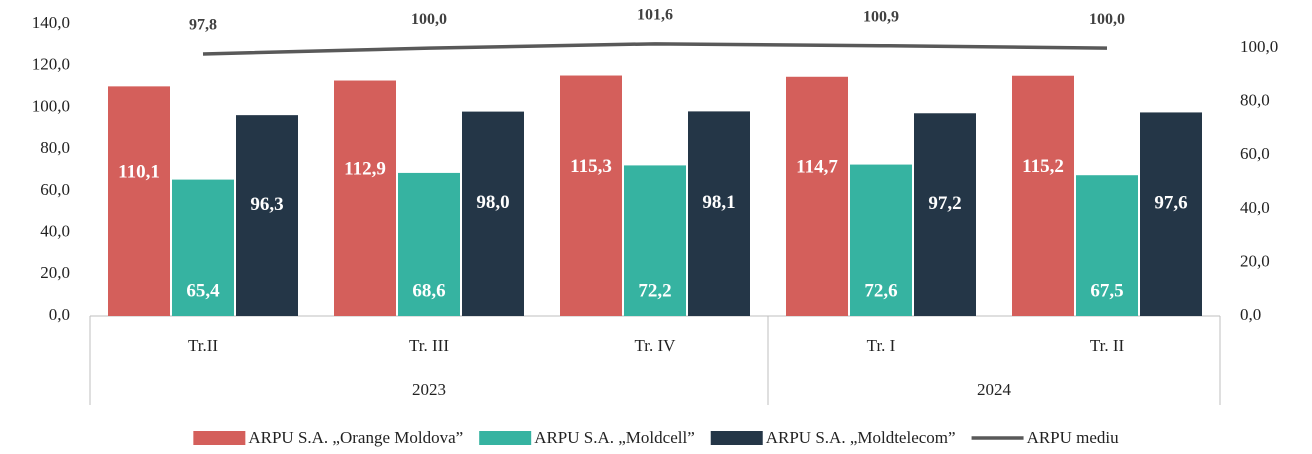  What do you see at coordinates (1255, 100) in the screenshot?
I see `y2-tick-label: 80,0` at bounding box center [1255, 100].